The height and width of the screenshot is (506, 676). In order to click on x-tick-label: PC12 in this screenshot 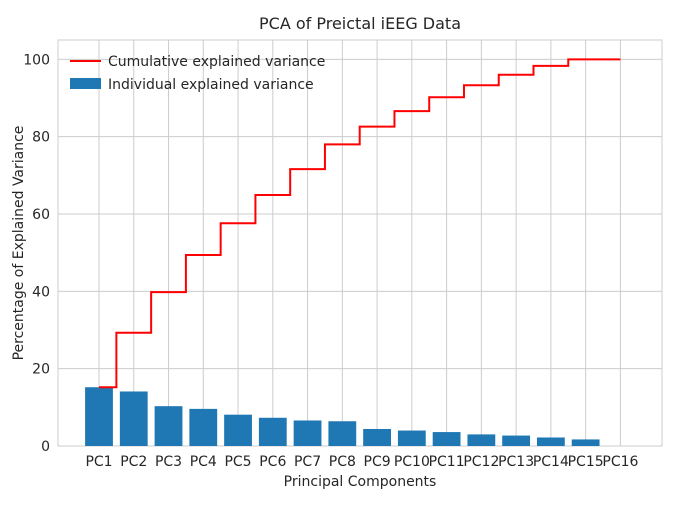, I will do `click(481, 462)`.